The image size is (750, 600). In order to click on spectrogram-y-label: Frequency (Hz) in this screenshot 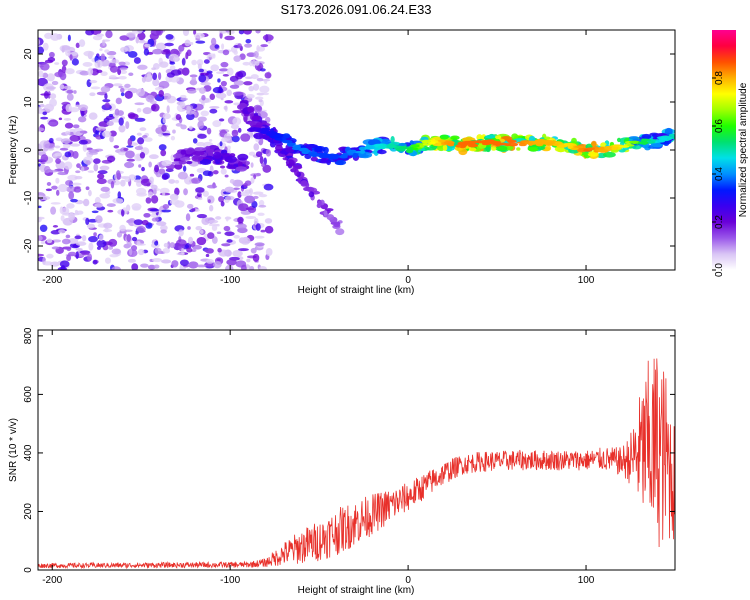, I will do `click(13, 150)`.